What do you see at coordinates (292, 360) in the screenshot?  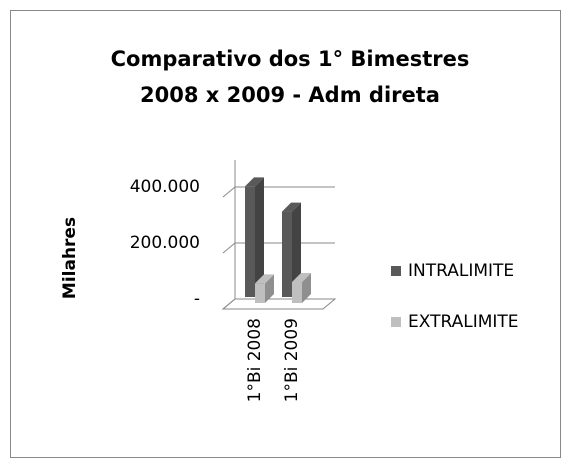 I see `x-tick-label: 1°Bi 2009` at bounding box center [292, 360].